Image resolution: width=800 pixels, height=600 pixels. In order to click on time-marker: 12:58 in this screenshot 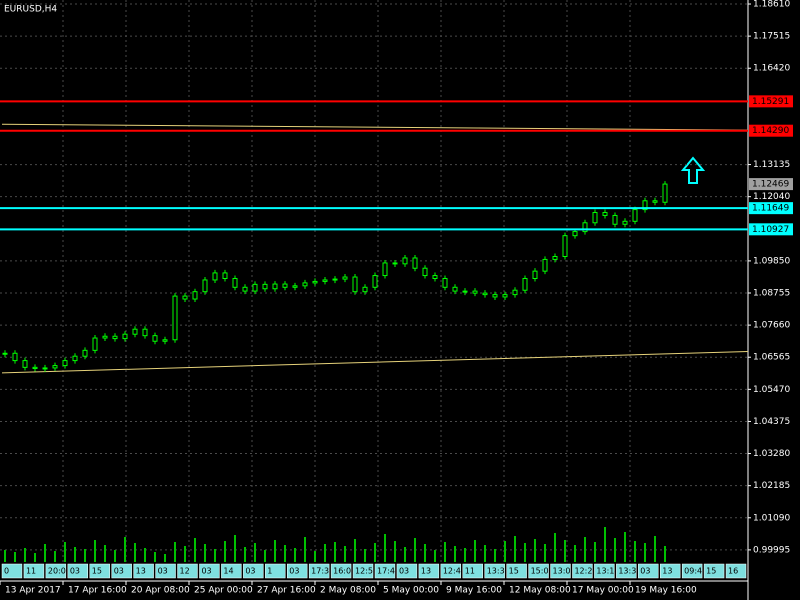, I will do `click(366, 571)`.